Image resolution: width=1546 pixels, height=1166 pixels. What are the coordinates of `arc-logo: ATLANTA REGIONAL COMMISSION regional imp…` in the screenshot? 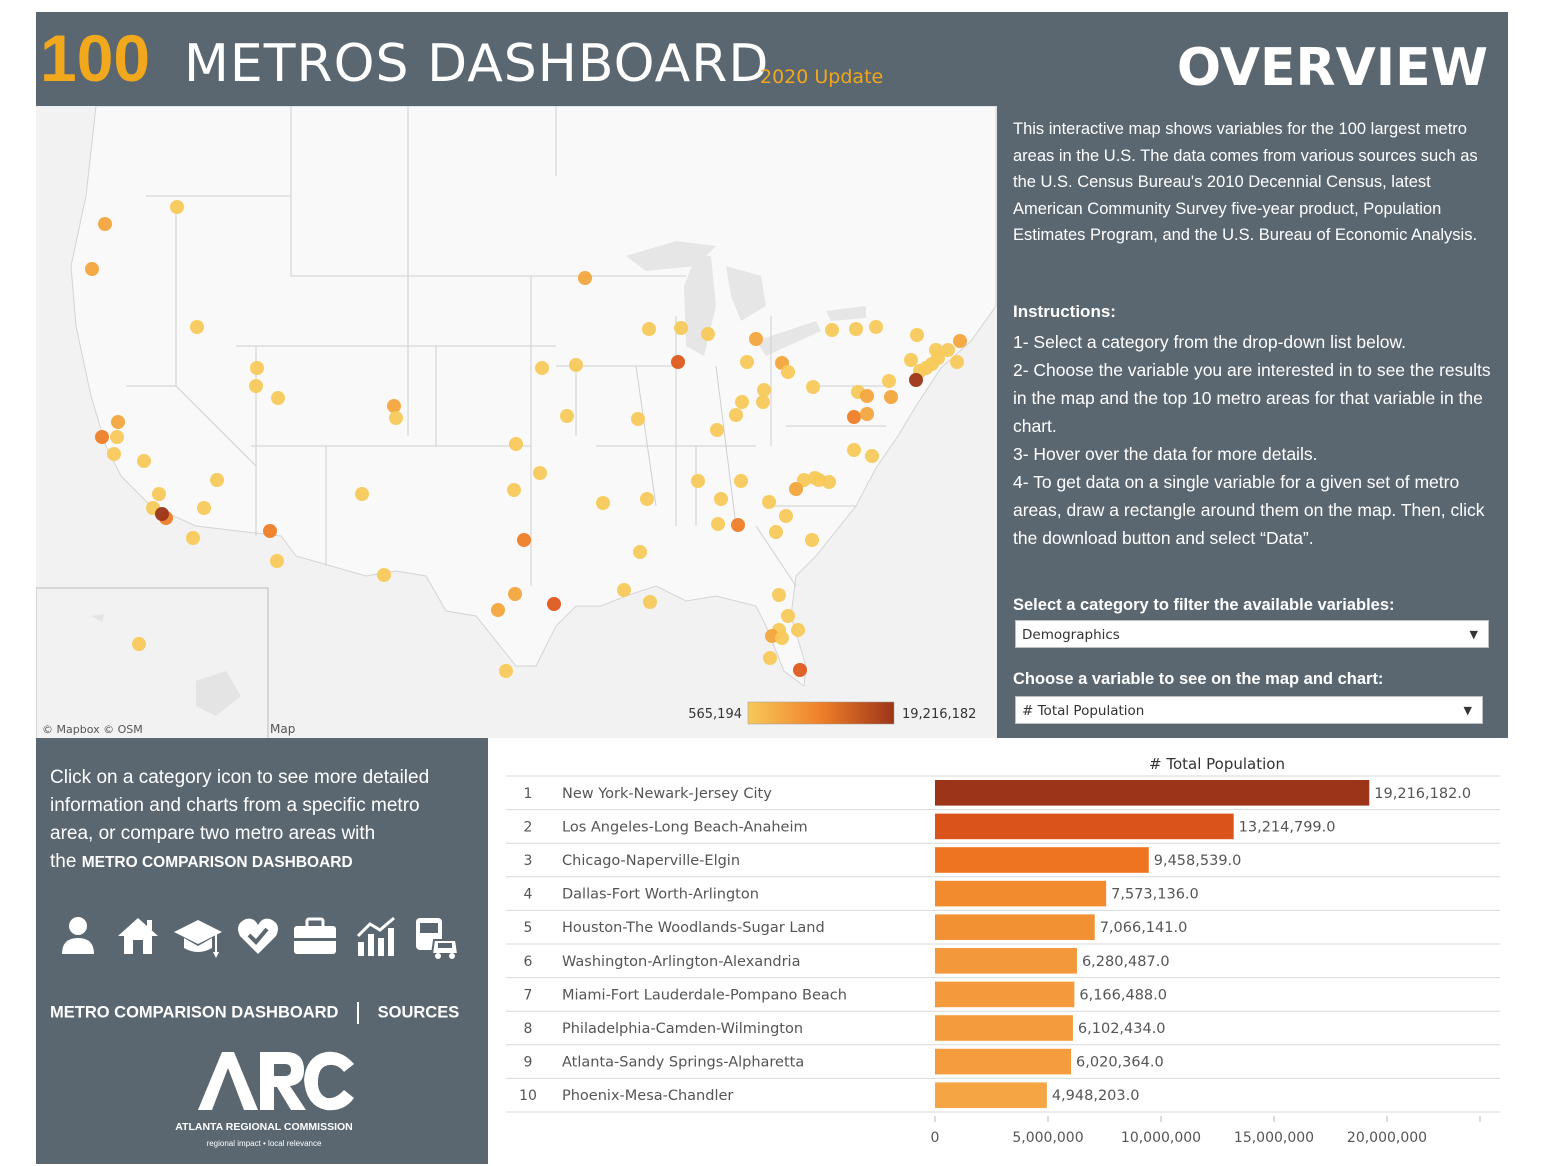 It's located at (264, 1099).